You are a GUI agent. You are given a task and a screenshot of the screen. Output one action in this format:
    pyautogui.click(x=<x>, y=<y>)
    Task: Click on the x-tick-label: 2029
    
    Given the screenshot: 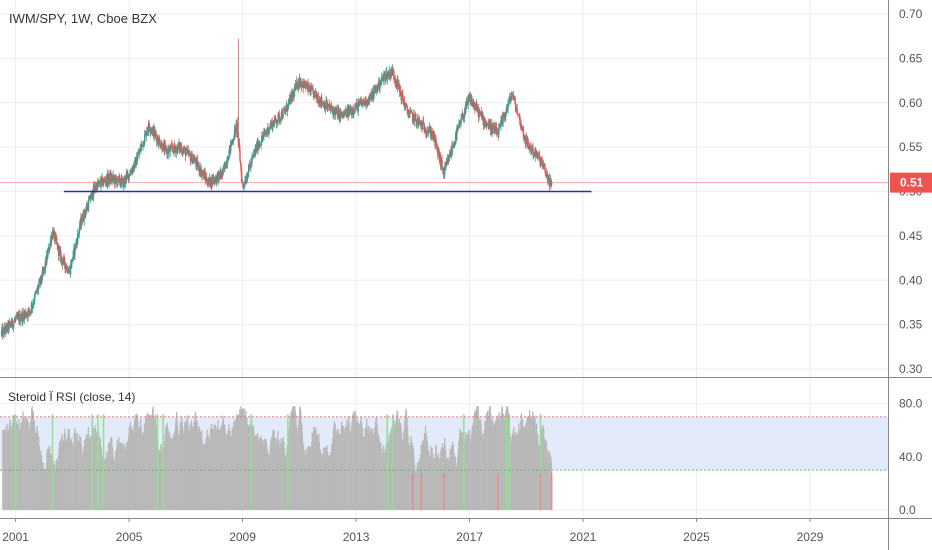 What is the action you would take?
    pyautogui.click(x=810, y=537)
    